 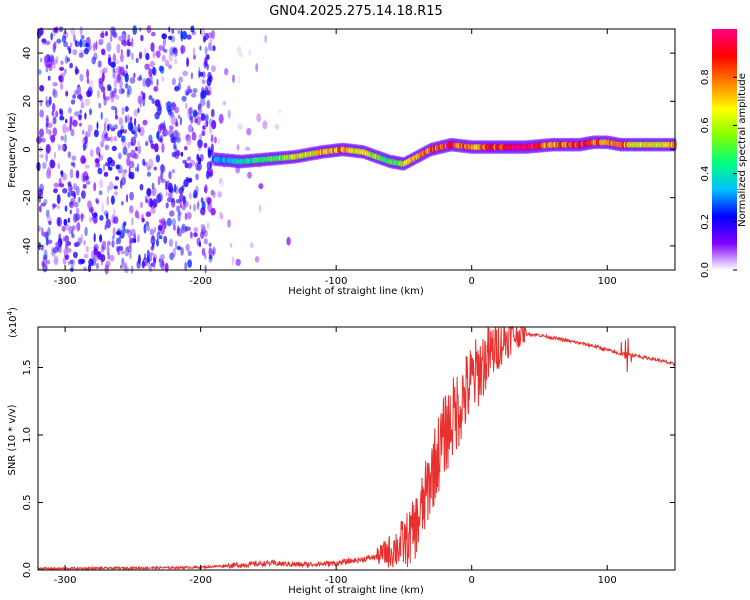 I want to click on y-tick-label: 20, so click(x=27, y=101).